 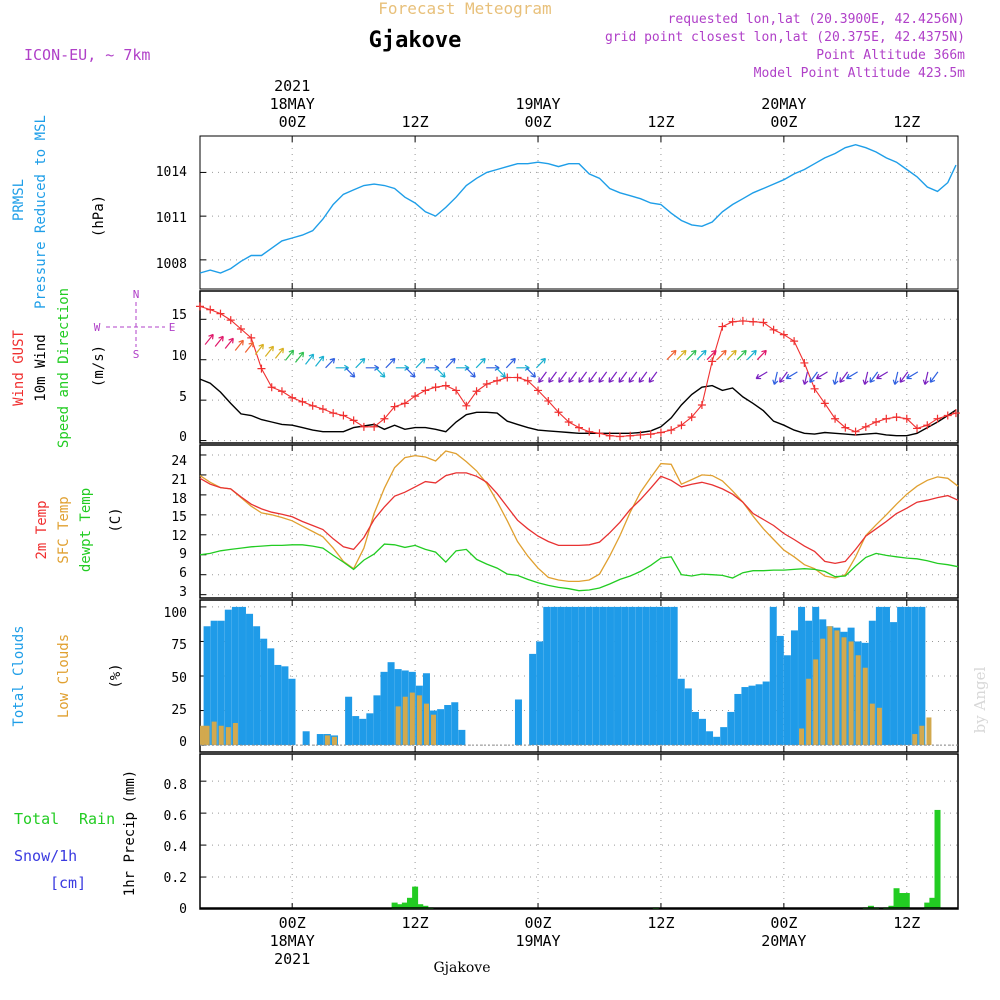 I want to click on compass-s: S, so click(x=136, y=354).